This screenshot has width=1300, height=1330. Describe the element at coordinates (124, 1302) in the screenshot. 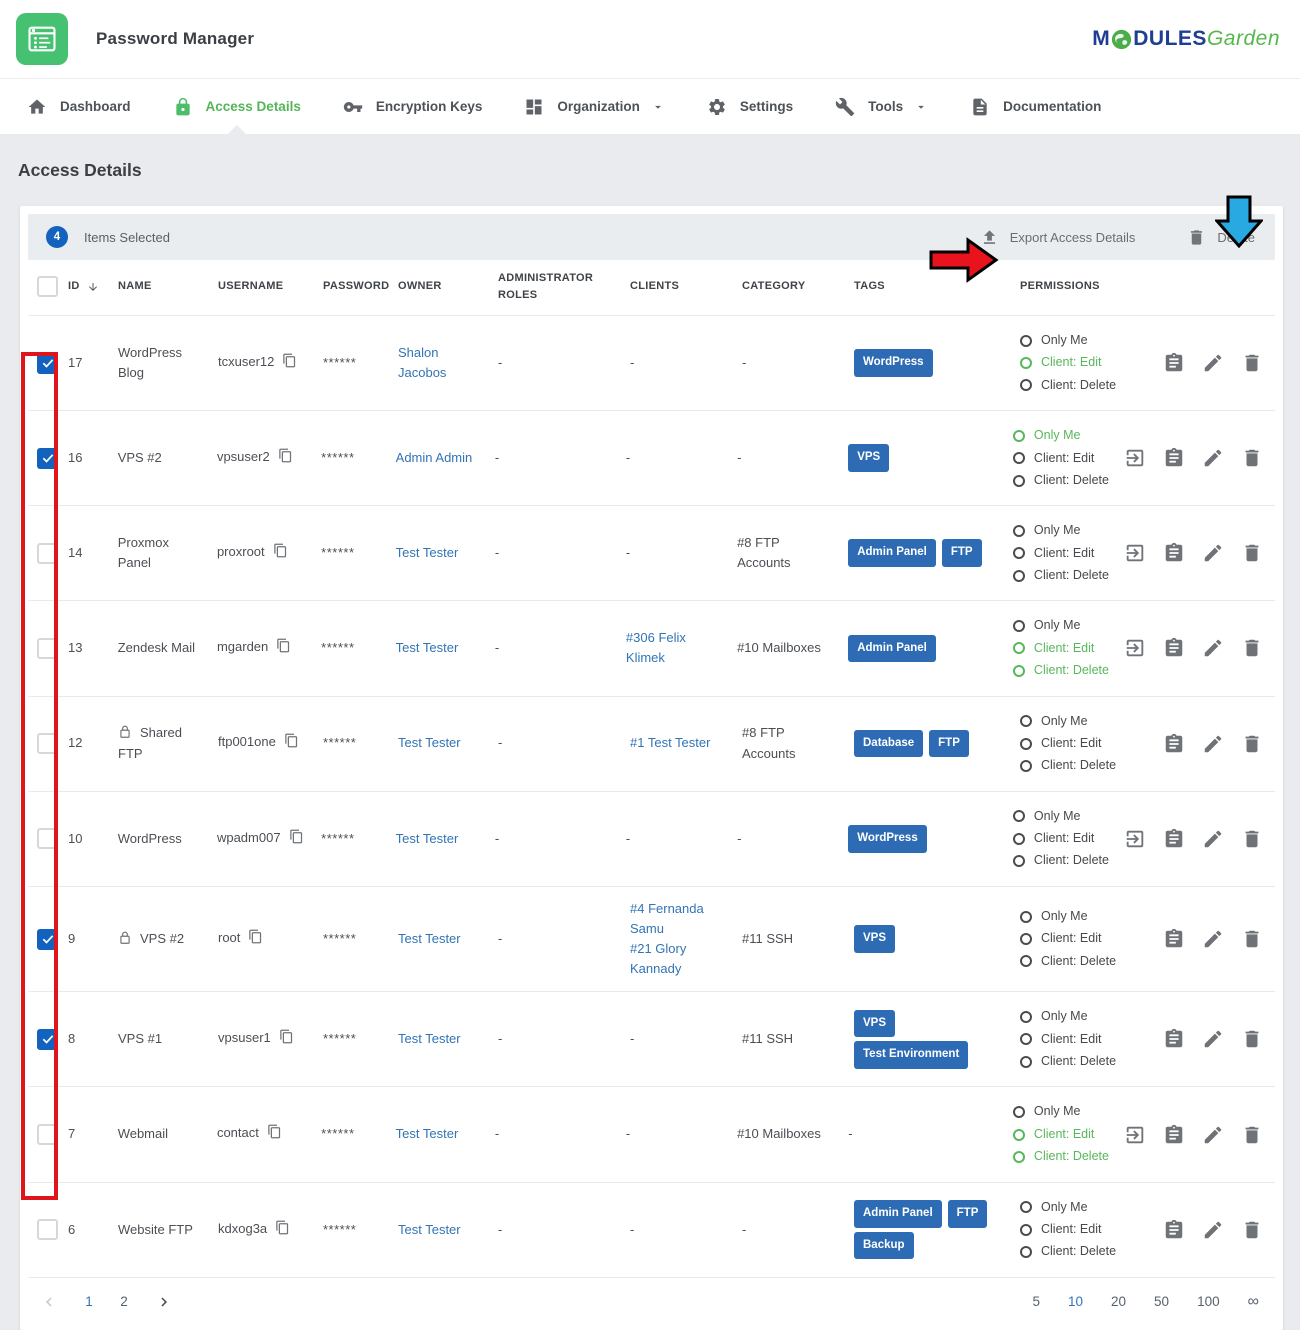

I see `page-number-2: 2` at that location.